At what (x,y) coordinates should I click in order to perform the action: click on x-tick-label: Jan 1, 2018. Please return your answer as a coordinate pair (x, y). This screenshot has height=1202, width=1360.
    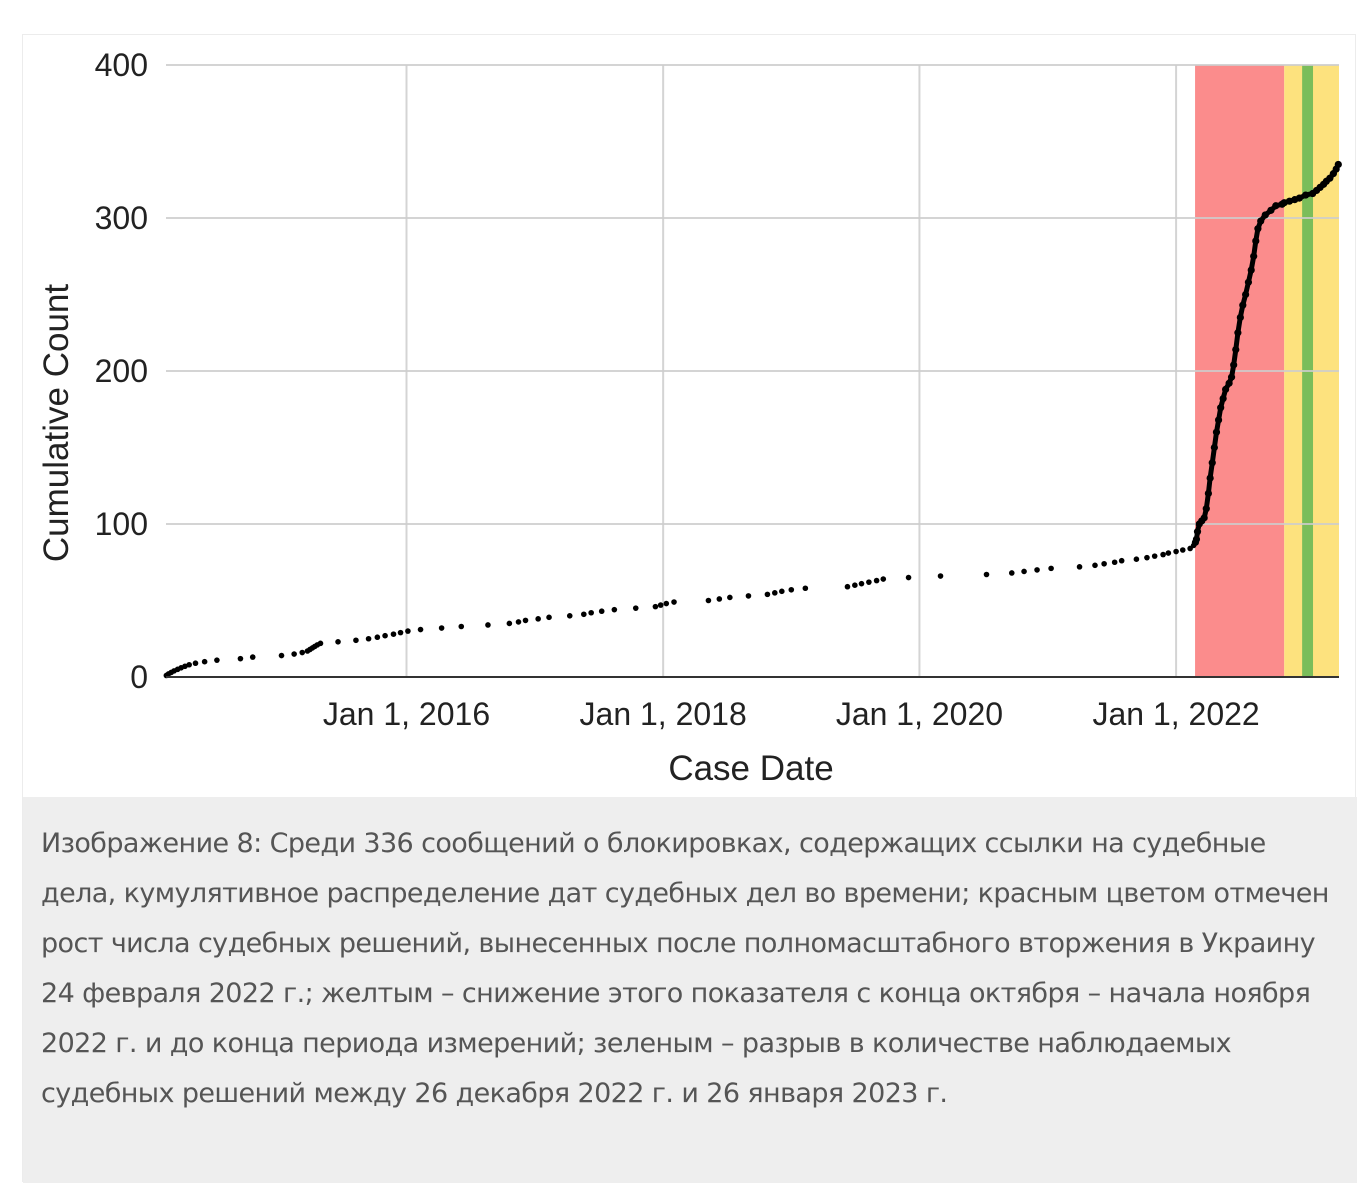
    Looking at the image, I should click on (663, 714).